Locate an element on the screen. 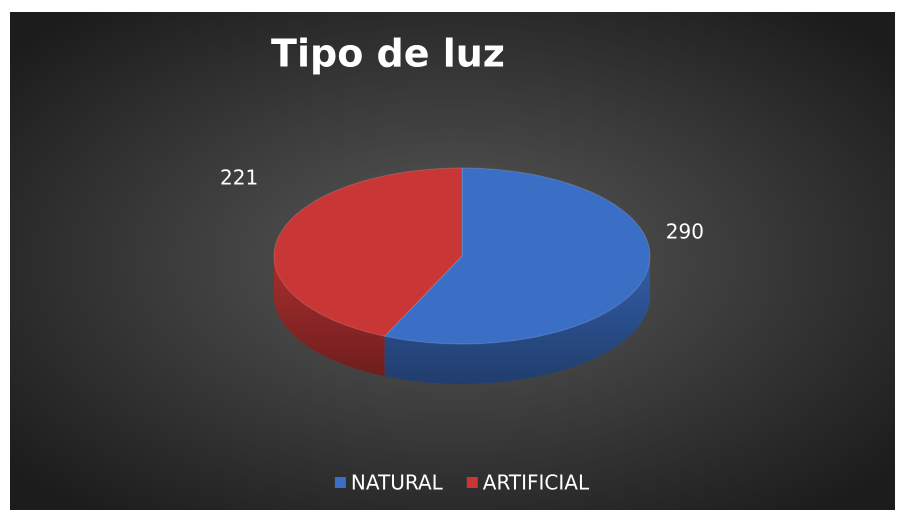 The height and width of the screenshot is (519, 904). legend-label: NATURAL is located at coordinates (397, 483).